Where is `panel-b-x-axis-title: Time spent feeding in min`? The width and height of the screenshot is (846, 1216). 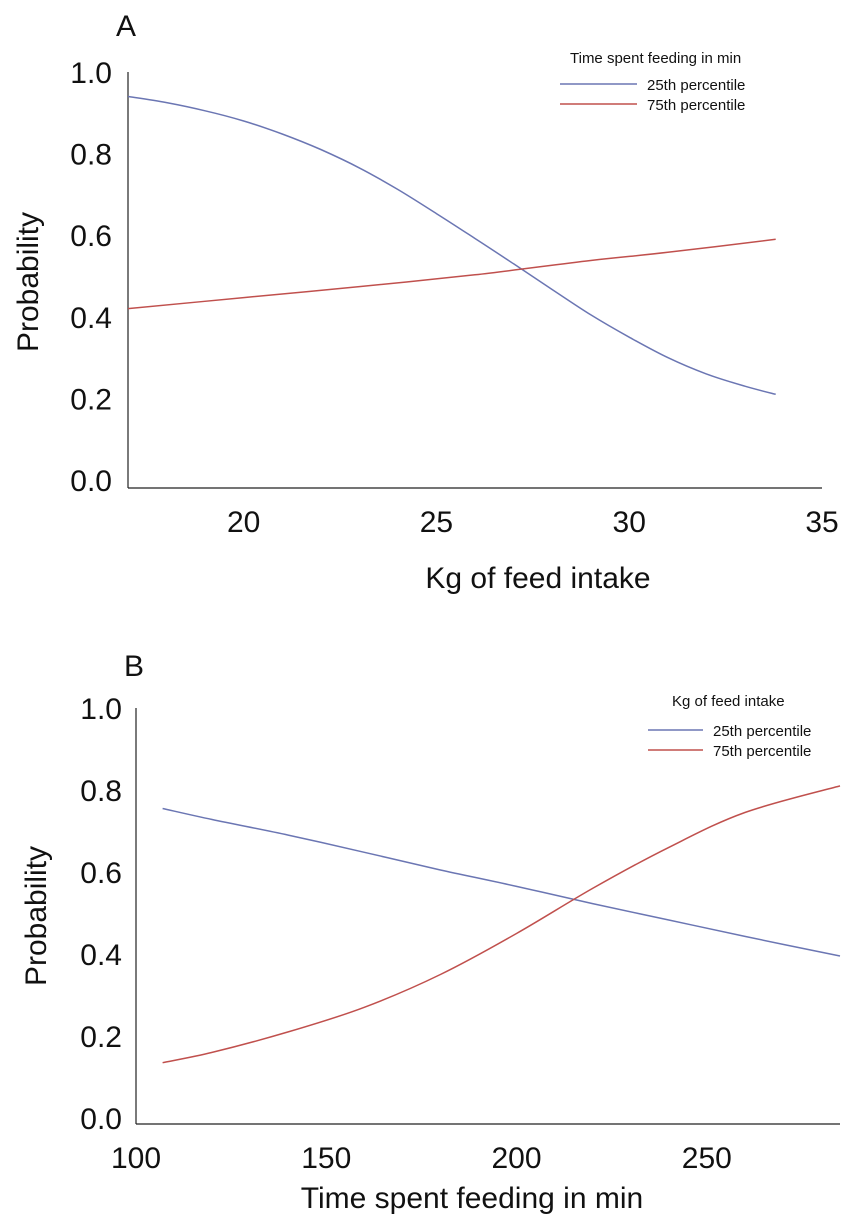 panel-b-x-axis-title: Time spent feeding in min is located at coordinates (472, 1198).